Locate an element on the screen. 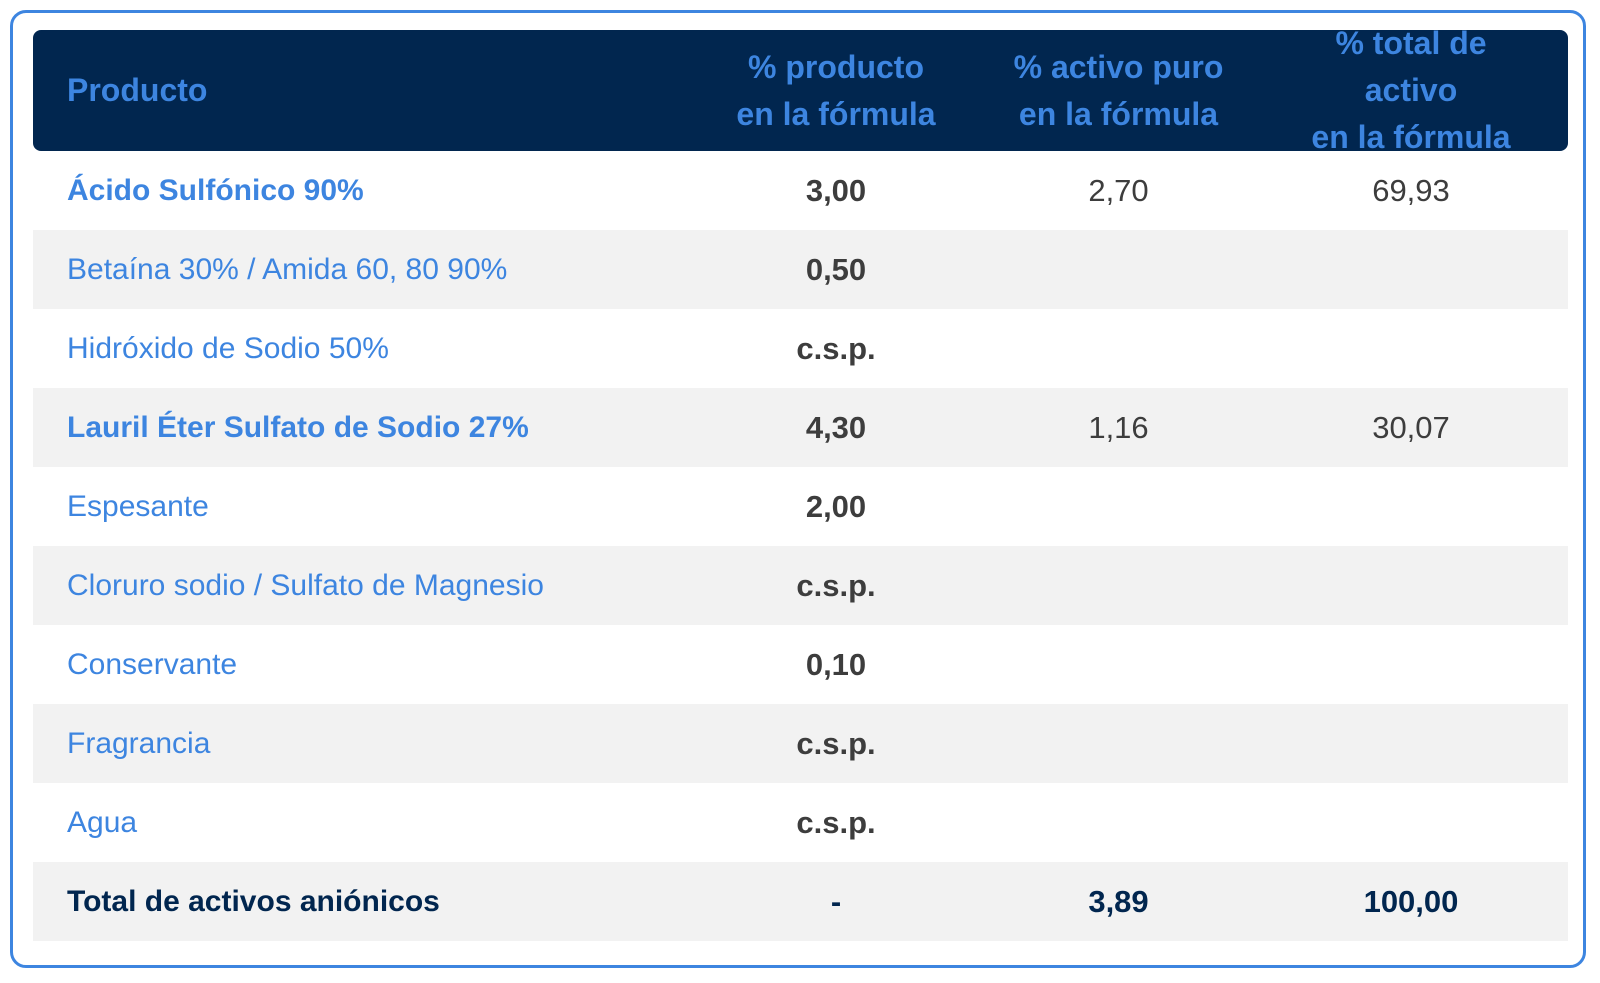 This screenshot has height=983, width=1600. header-pct-producto-line1: % producto is located at coordinates (836, 66).